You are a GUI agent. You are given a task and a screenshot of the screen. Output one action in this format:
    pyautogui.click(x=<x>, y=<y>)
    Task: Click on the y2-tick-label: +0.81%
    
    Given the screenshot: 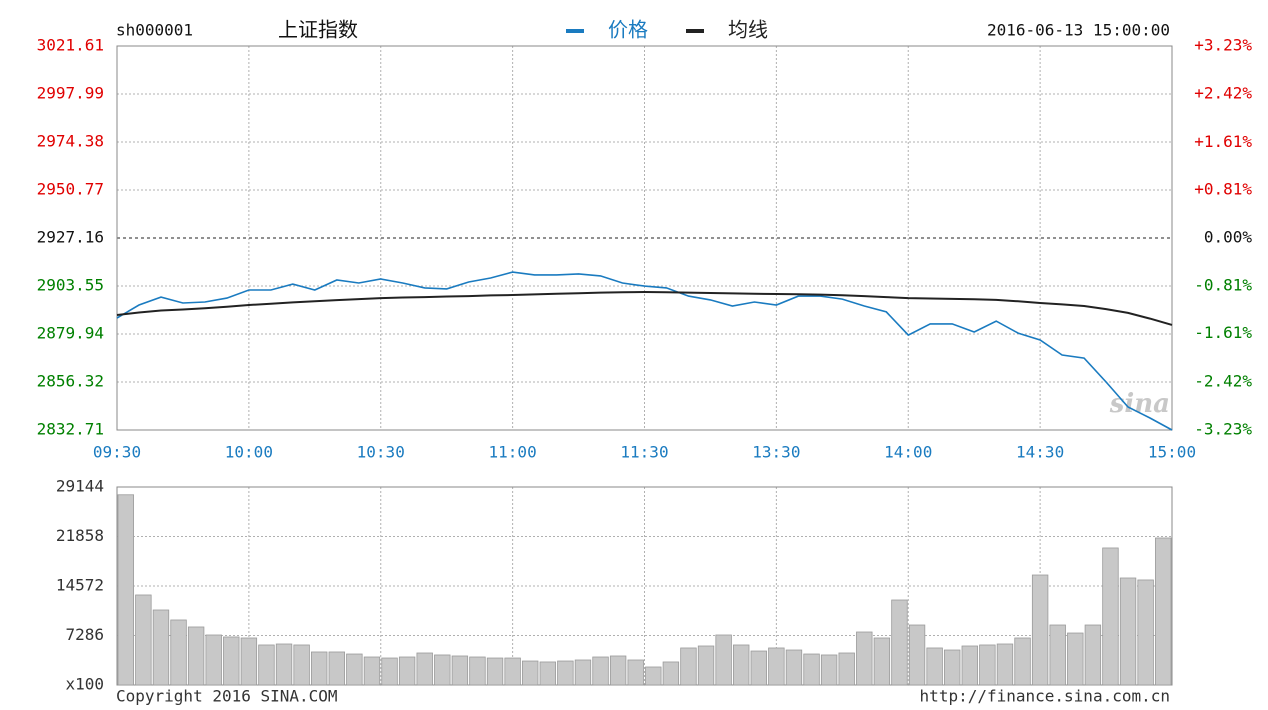 What is the action you would take?
    pyautogui.click(x=1223, y=188)
    